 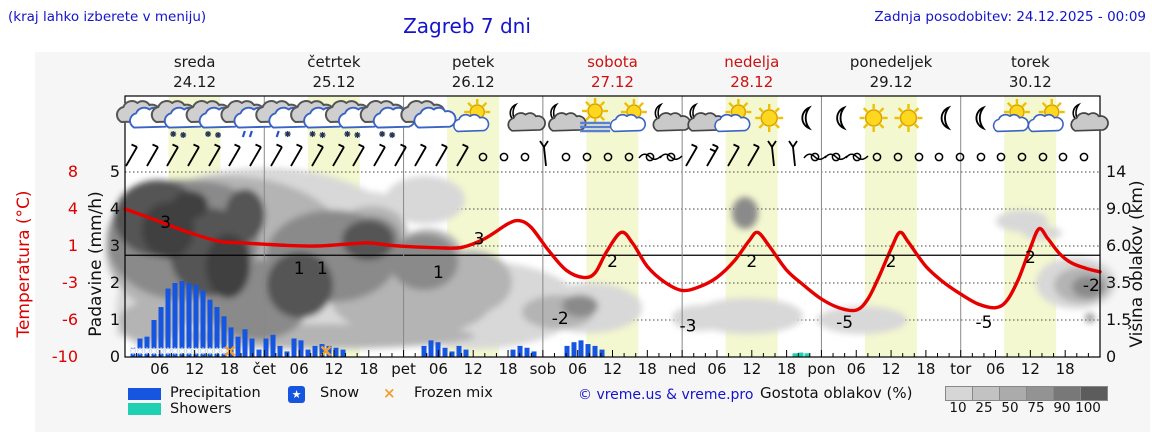 What do you see at coordinates (751, 82) in the screenshot?
I see `day-date: 28.12` at bounding box center [751, 82].